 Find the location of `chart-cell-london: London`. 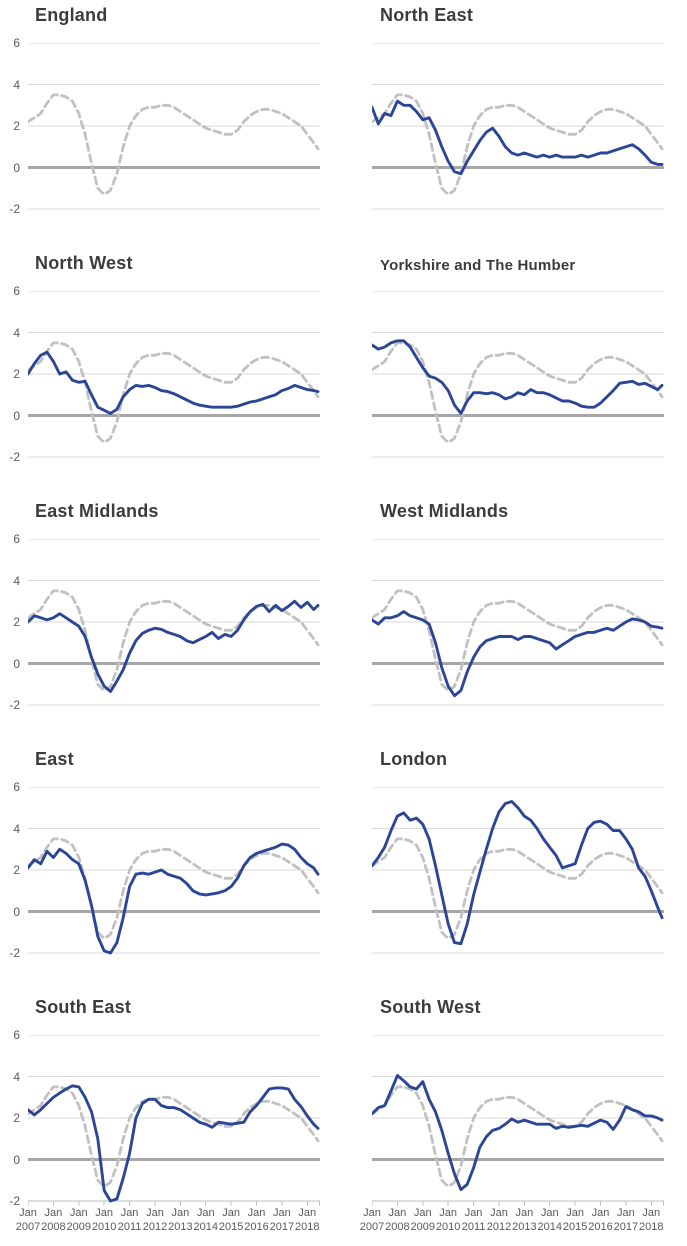

chart-cell-london: London is located at coordinates (515, 868).